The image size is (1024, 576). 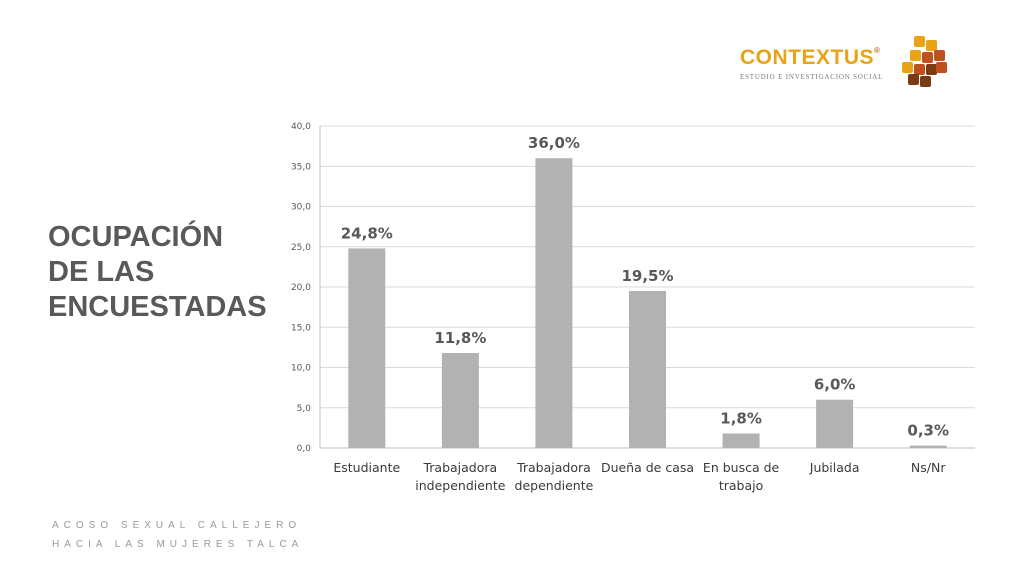 I want to click on data-label: 0,3%, so click(x=928, y=431).